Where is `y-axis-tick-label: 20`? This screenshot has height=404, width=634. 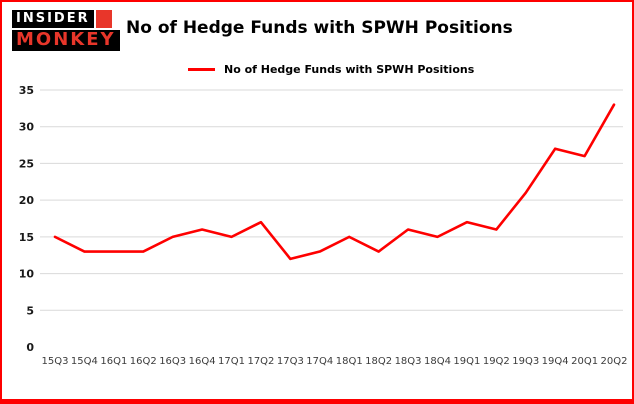 y-axis-tick-label: 20 is located at coordinates (27, 200).